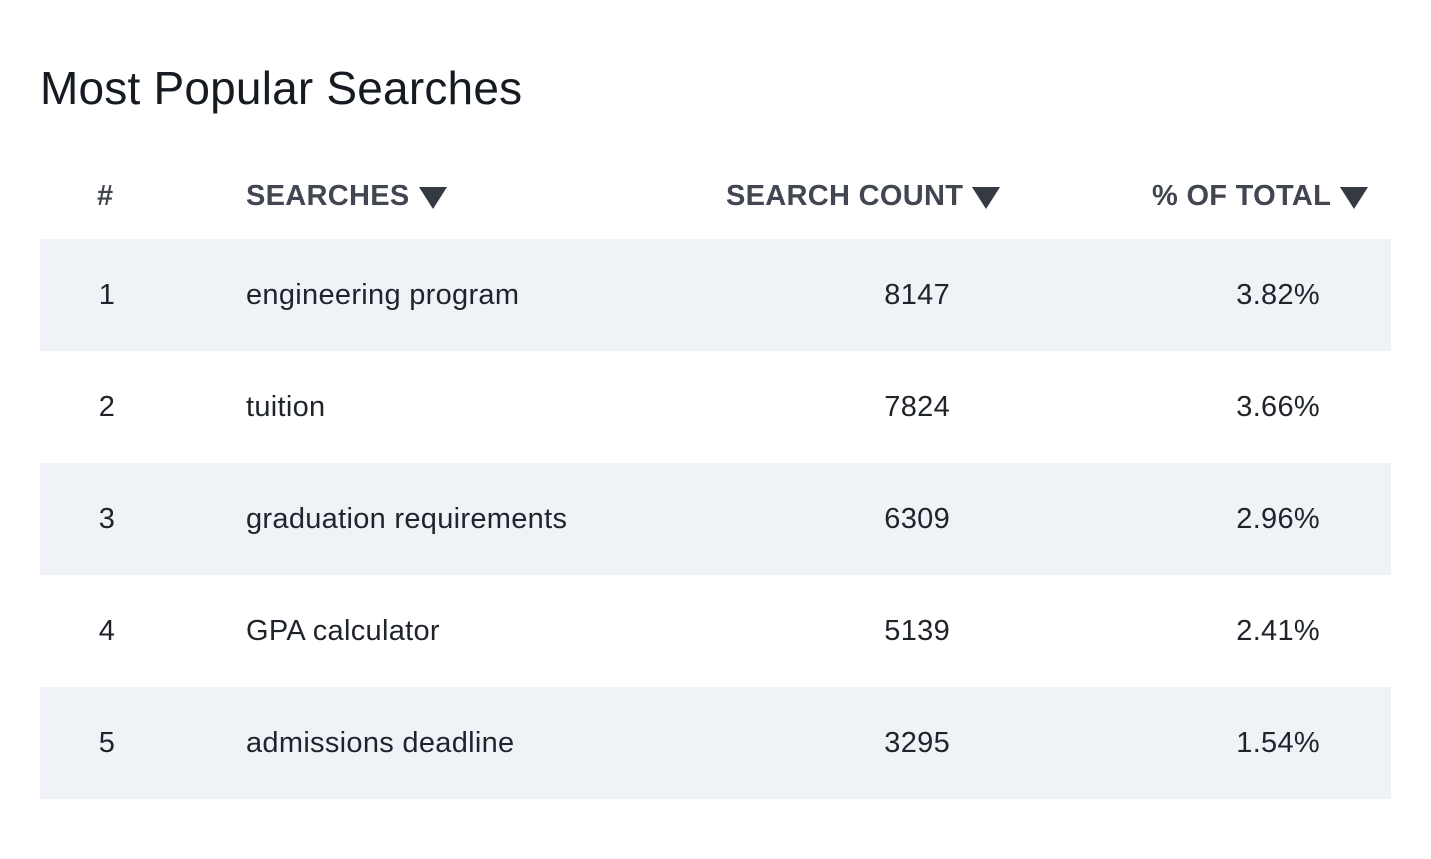  Describe the element at coordinates (1278, 519) in the screenshot. I see `row-pct-total: 2.96%` at that location.